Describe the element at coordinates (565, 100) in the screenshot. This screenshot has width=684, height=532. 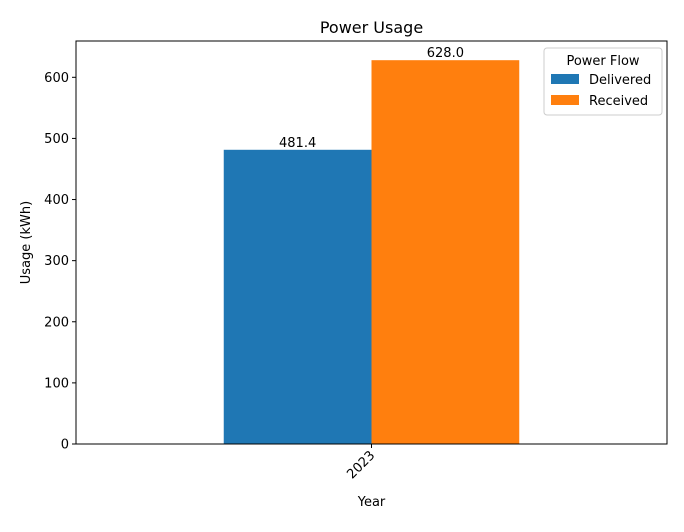
I see `legend-swatch-received` at that location.